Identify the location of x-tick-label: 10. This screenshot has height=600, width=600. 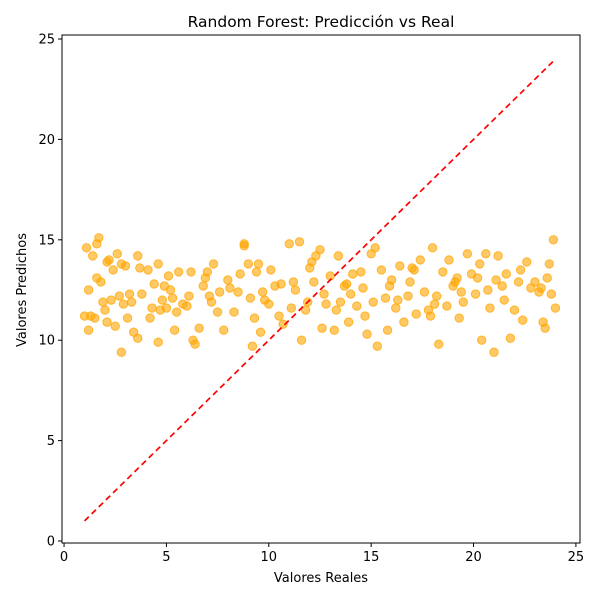
(269, 557).